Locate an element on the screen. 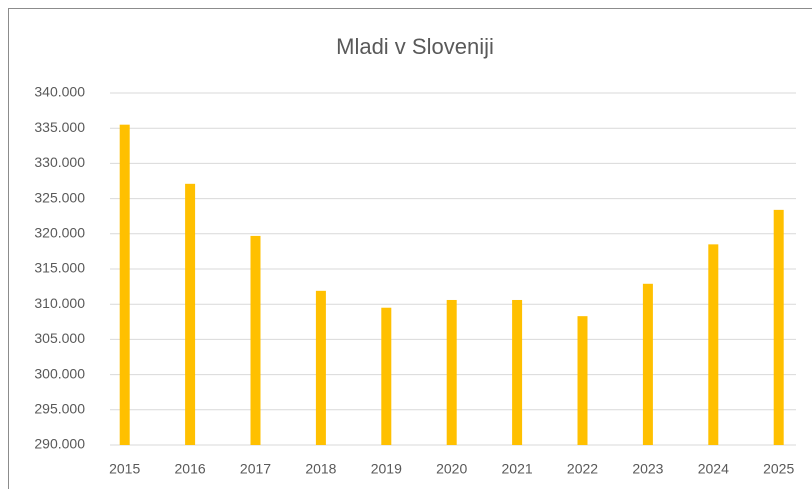 This screenshot has width=812, height=489. y-tick-label: 340.000 is located at coordinates (59, 92).